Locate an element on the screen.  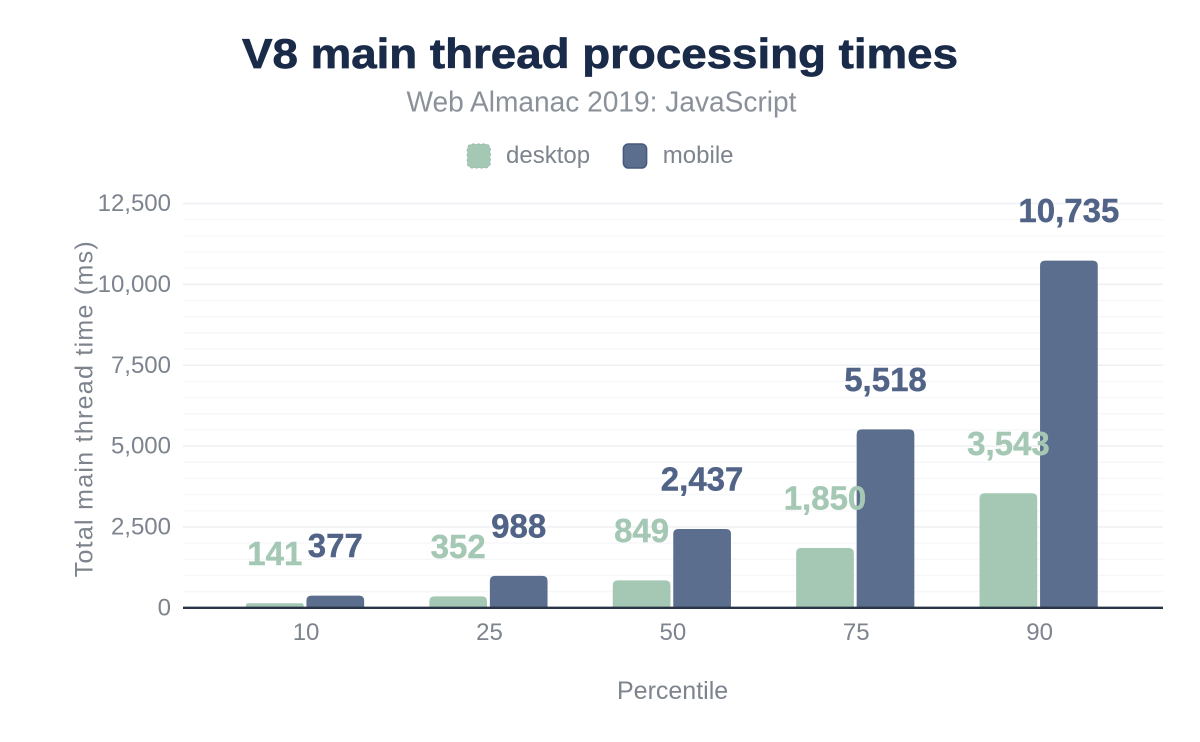
svg-text: 50 is located at coordinates (672, 632).